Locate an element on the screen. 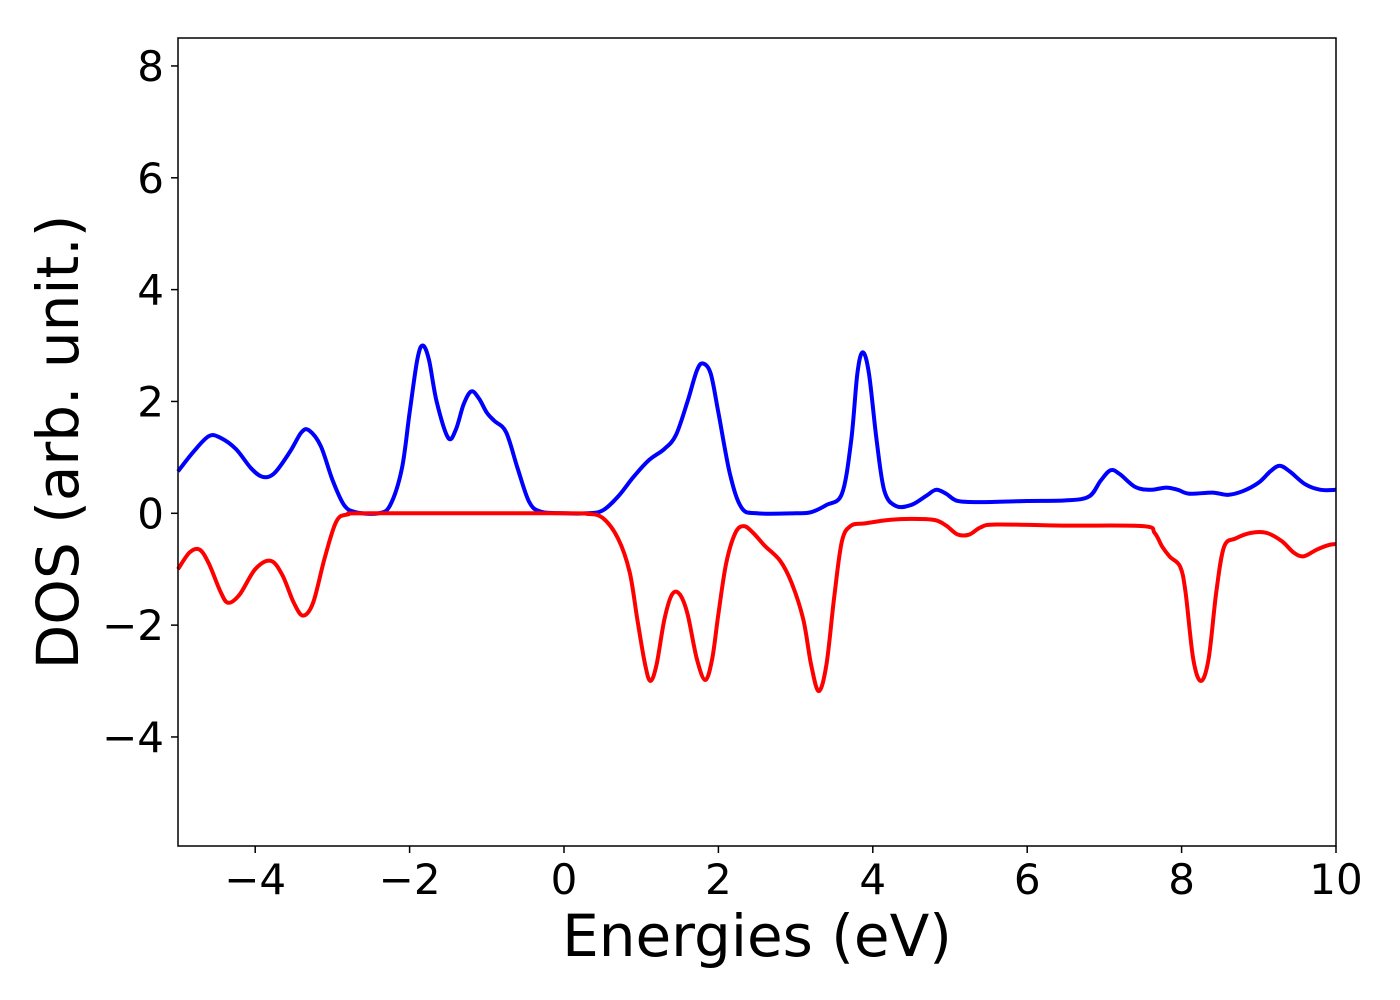  y-axis-label: DOS (arb. unit.) is located at coordinates (58, 442).